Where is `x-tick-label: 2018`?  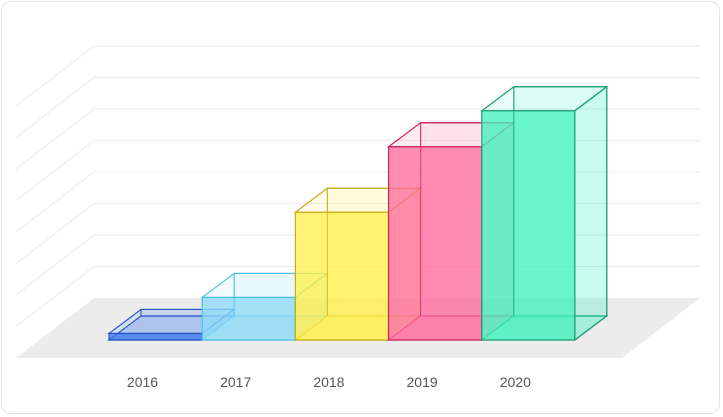
x-tick-label: 2018 is located at coordinates (328, 382).